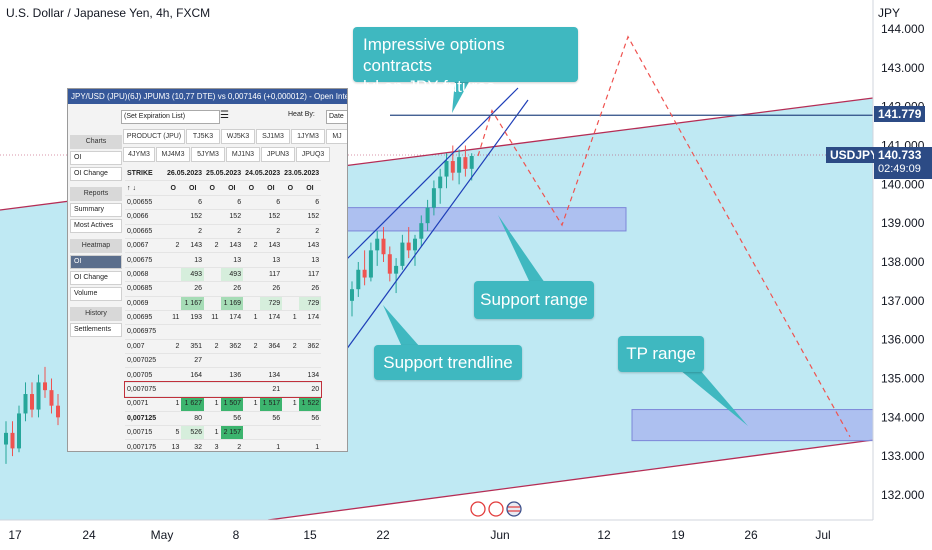 The height and width of the screenshot is (550, 932). I want to click on oi-cell: 164, so click(193, 375).